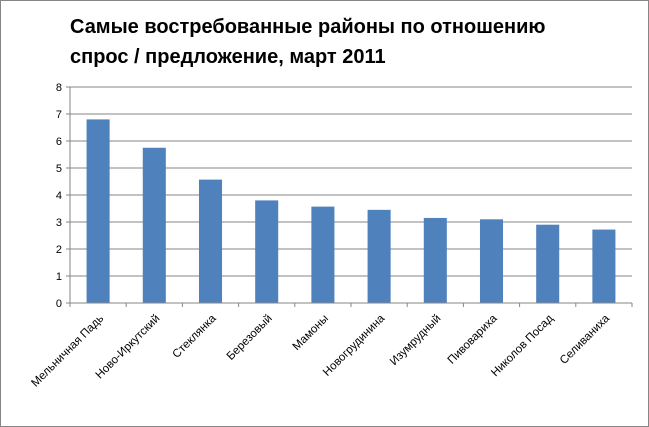 The width and height of the screenshot is (649, 427). I want to click on y-tick-labels: 0 1 2 3 4 5 6 7 8, so click(59, 196).